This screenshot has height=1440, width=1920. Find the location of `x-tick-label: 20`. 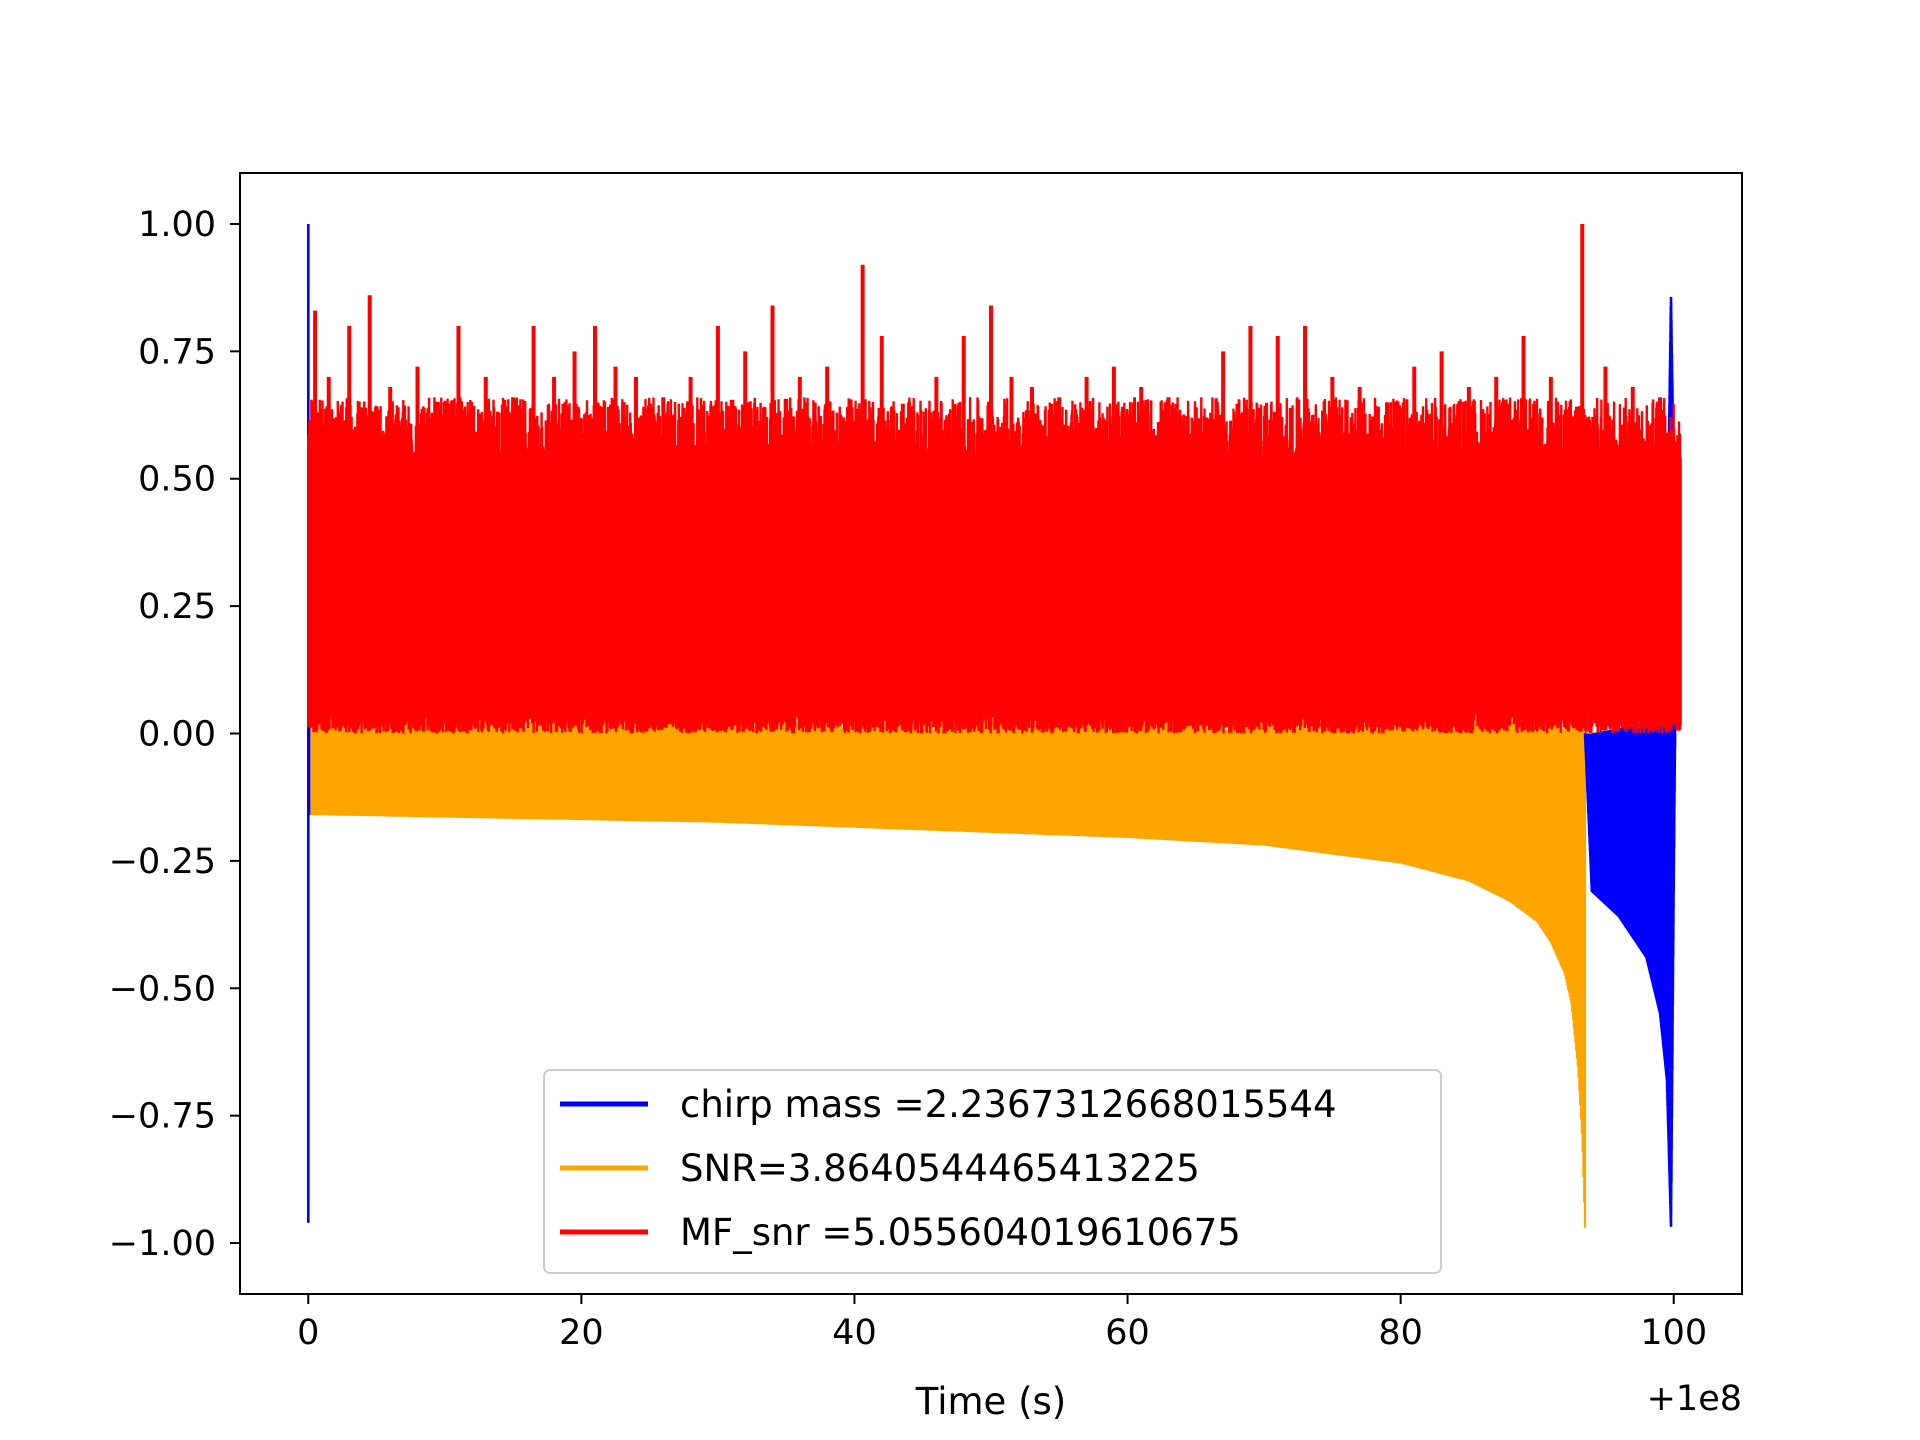

x-tick-label: 20 is located at coordinates (581, 1333).